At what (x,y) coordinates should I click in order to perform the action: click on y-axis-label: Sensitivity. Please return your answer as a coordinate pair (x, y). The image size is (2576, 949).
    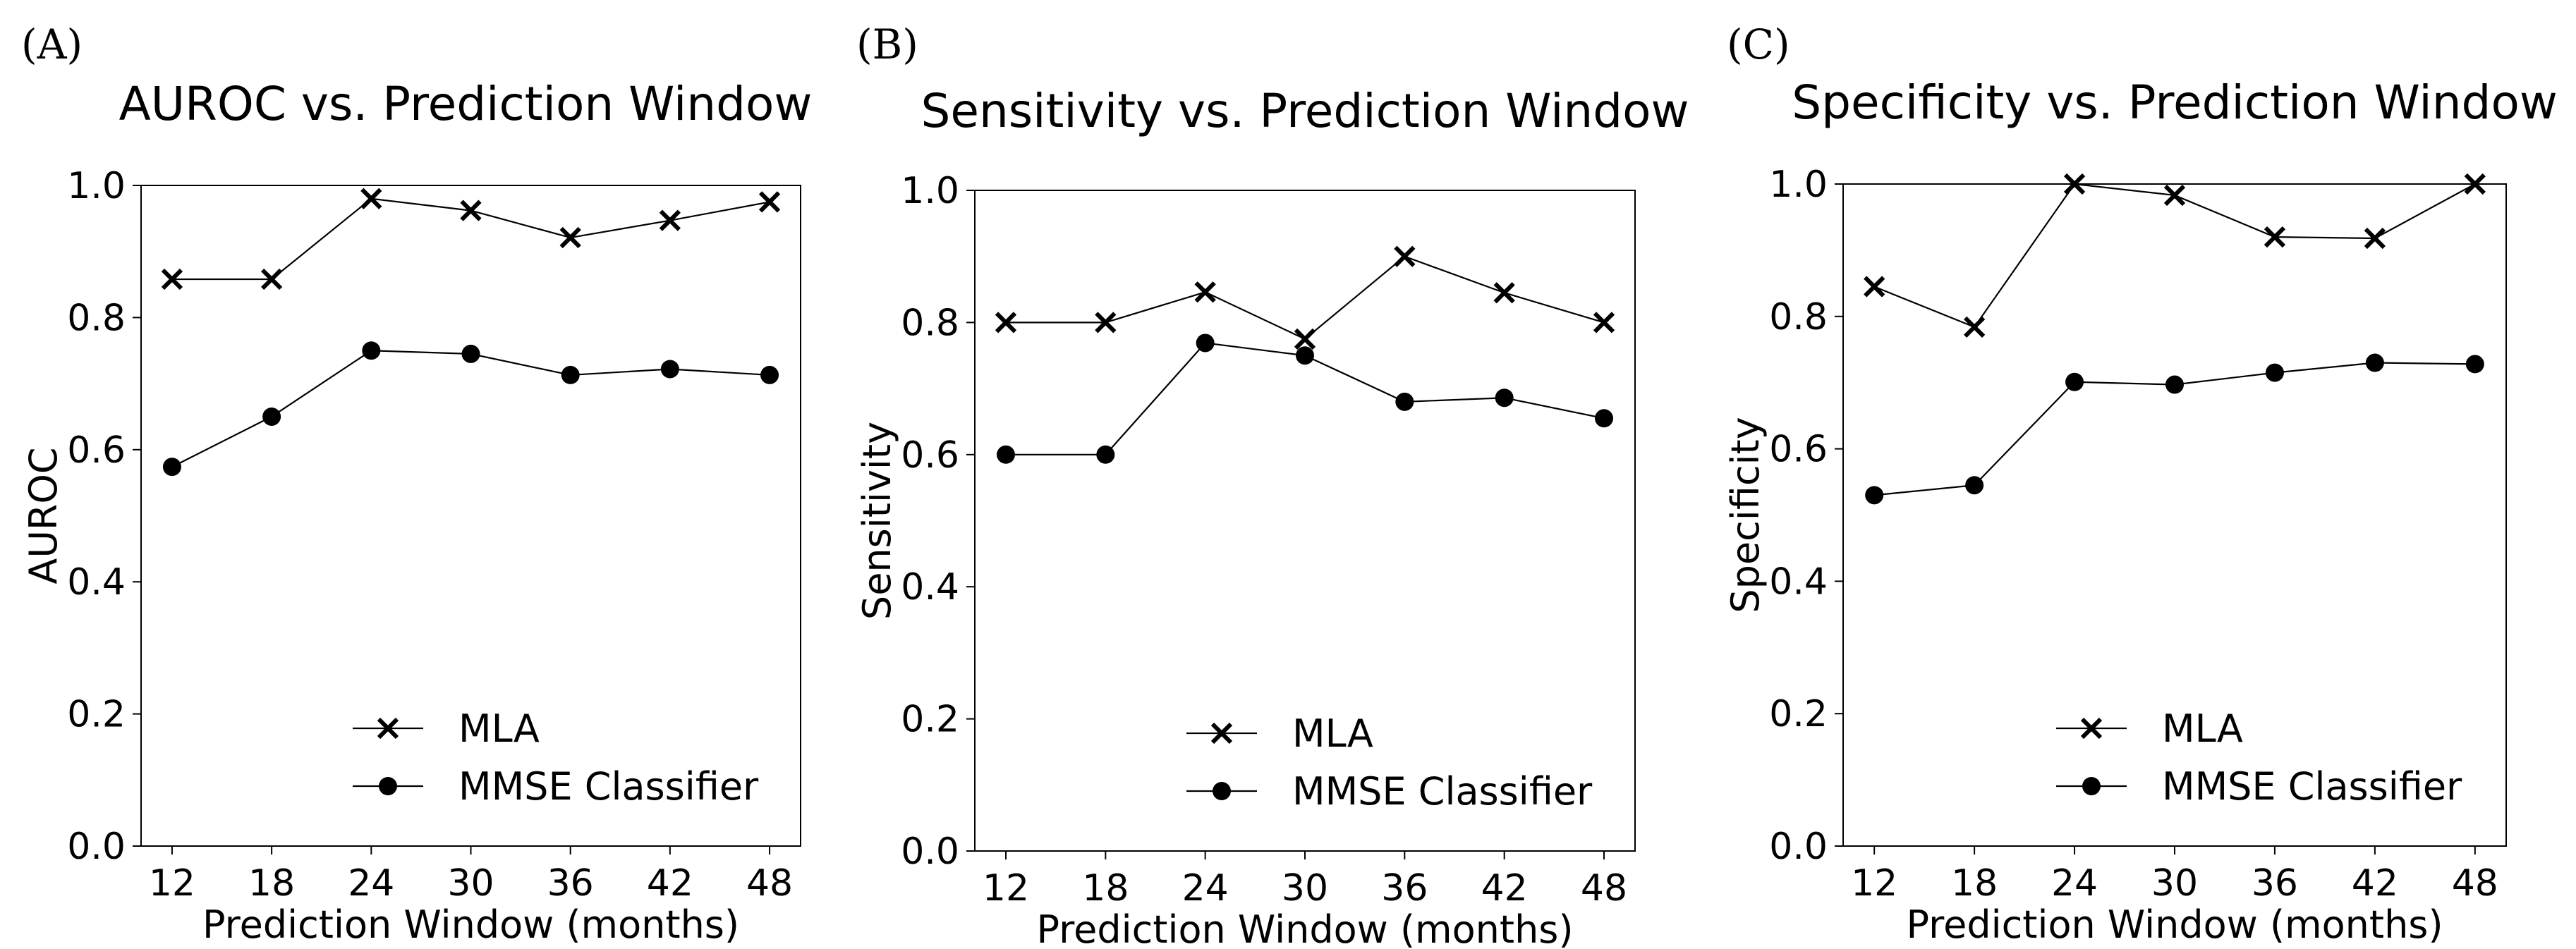
    Looking at the image, I should click on (877, 521).